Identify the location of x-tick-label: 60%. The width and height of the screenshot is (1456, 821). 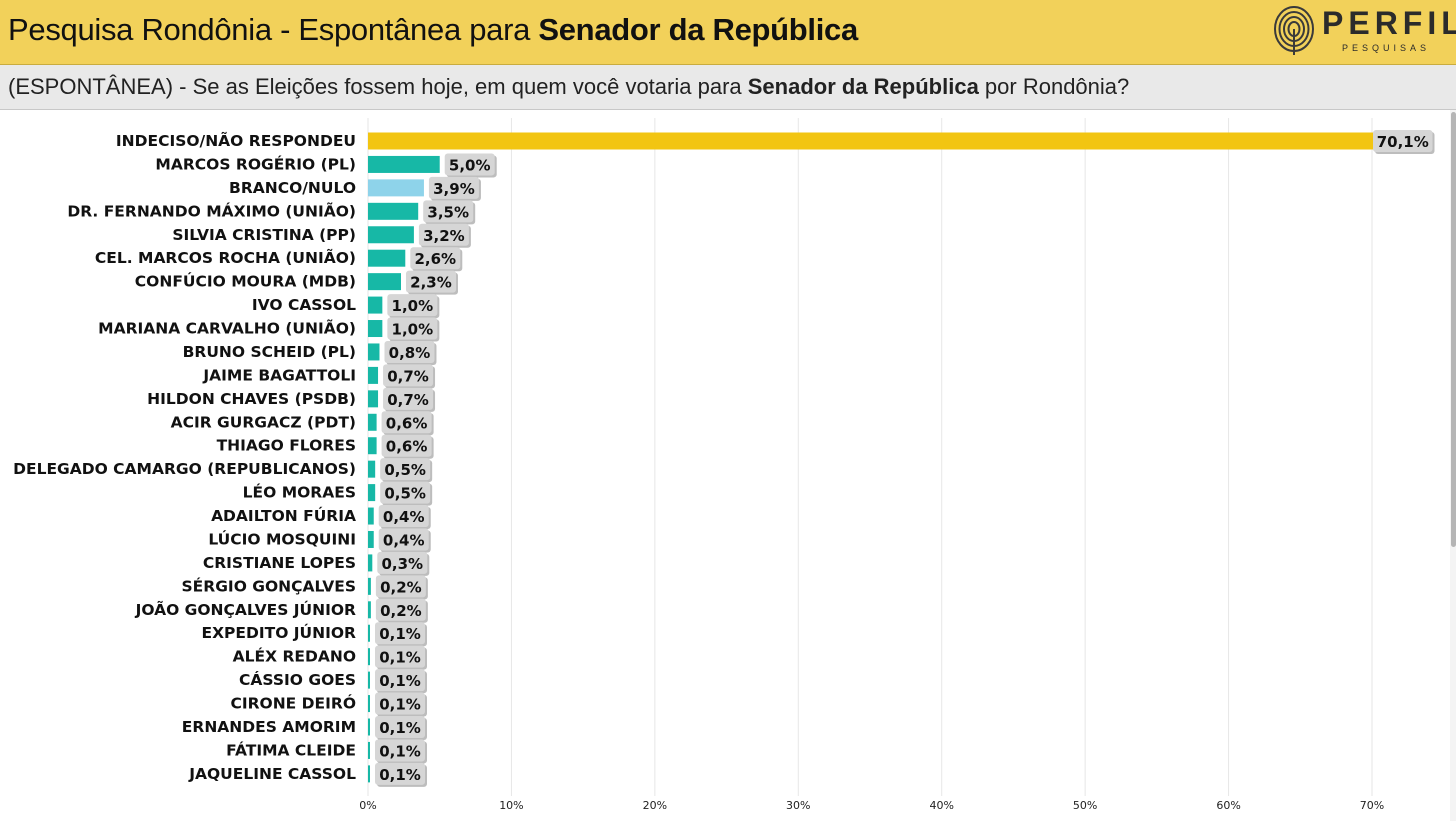
(1228, 805).